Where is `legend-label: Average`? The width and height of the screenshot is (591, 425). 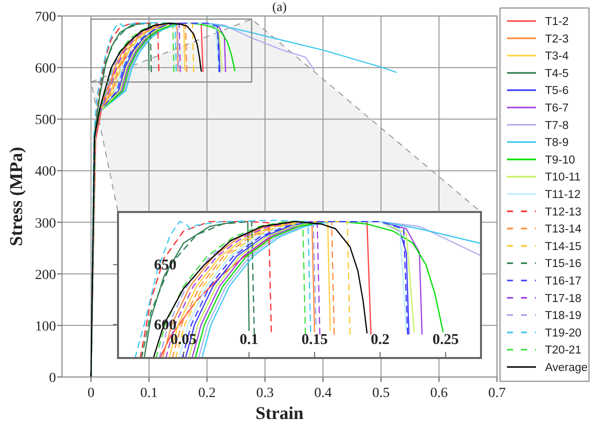 legend-label: Average is located at coordinates (566, 368).